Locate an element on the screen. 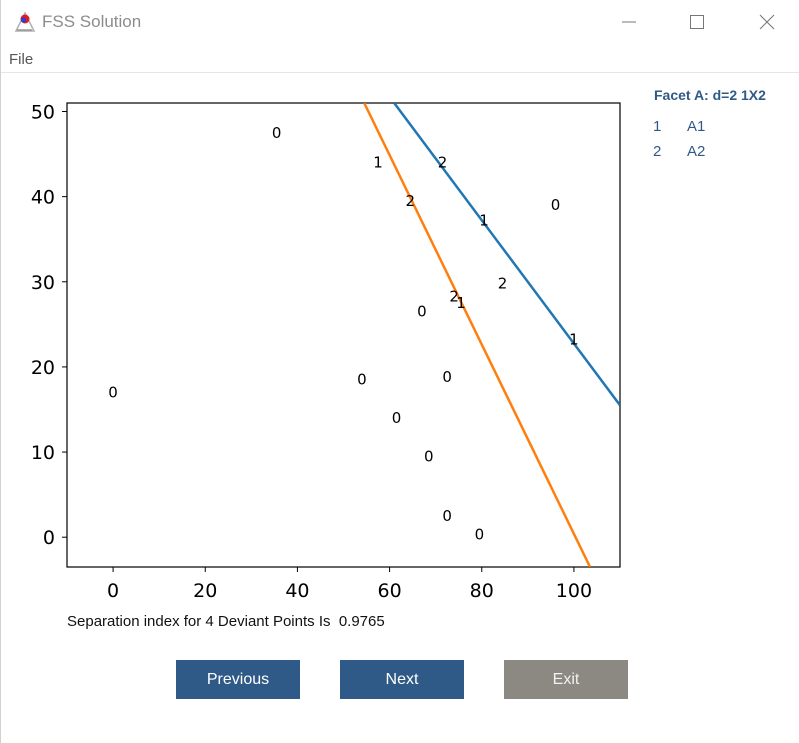 This screenshot has height=743, width=799. facet-item-number: 2 is located at coordinates (657, 151).